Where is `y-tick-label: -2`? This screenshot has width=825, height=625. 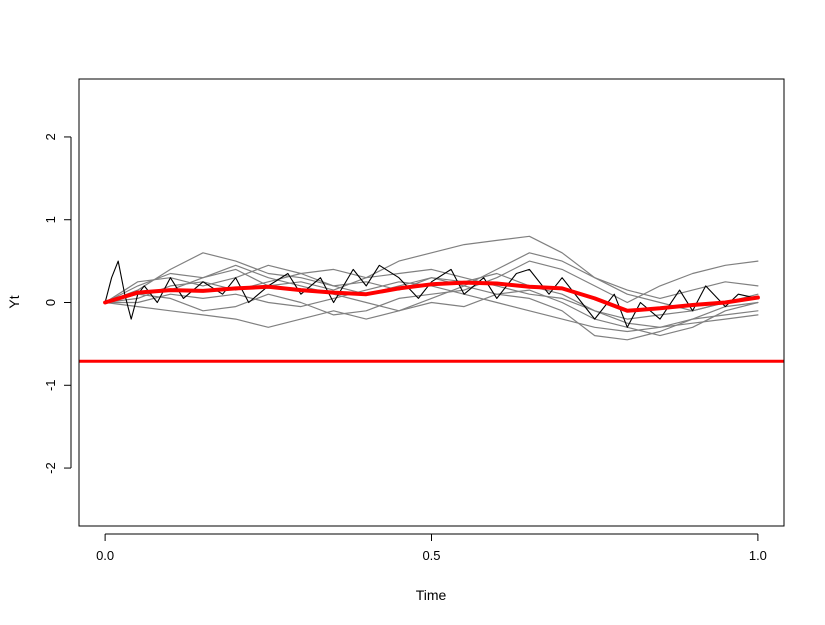
y-tick-label: -2 is located at coordinates (50, 468).